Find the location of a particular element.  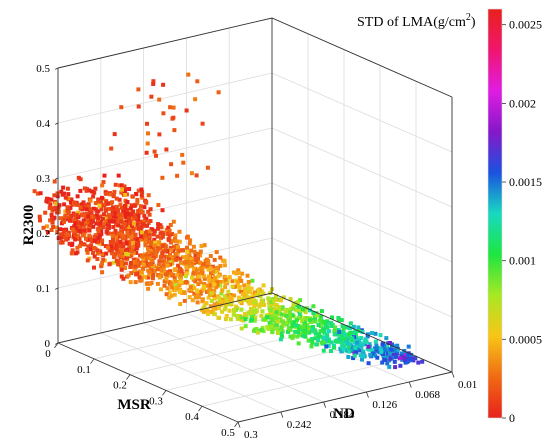

colorbar-tick-label: 0.0005 is located at coordinates (525, 339).